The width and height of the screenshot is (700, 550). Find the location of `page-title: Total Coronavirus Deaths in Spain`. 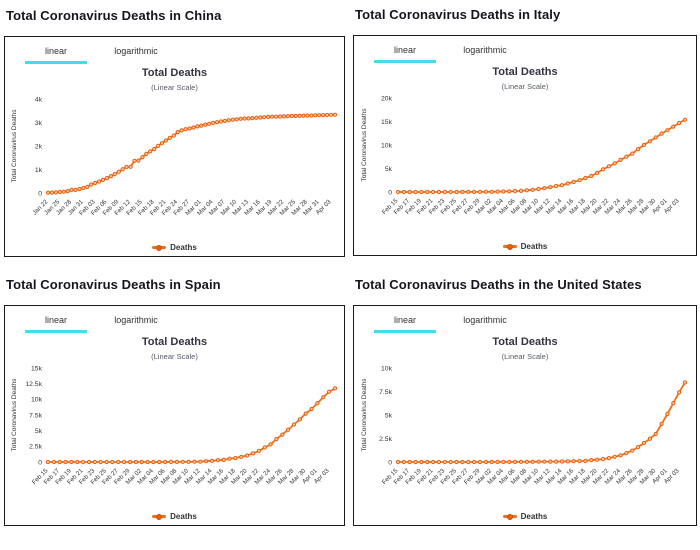

page-title: Total Coronavirus Deaths in Spain is located at coordinates (113, 284).